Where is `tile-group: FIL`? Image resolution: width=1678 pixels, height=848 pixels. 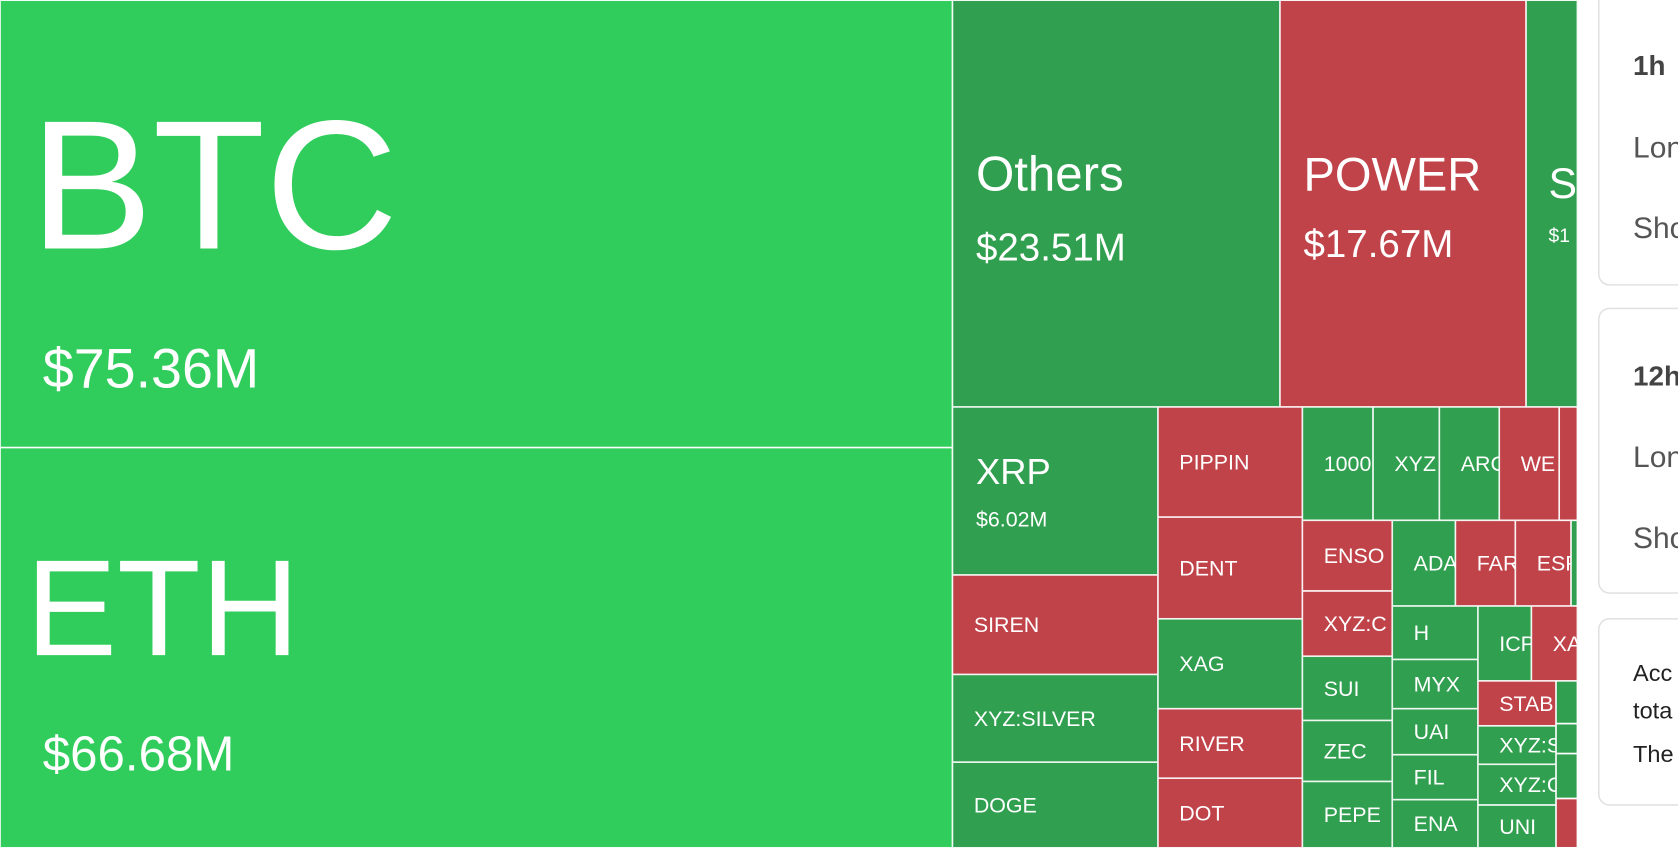
tile-group: FIL is located at coordinates (1435, 777).